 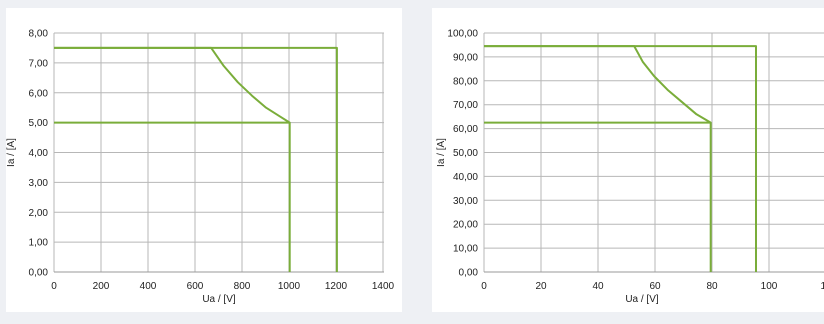 I want to click on x-tick-label: 100, so click(x=769, y=286).